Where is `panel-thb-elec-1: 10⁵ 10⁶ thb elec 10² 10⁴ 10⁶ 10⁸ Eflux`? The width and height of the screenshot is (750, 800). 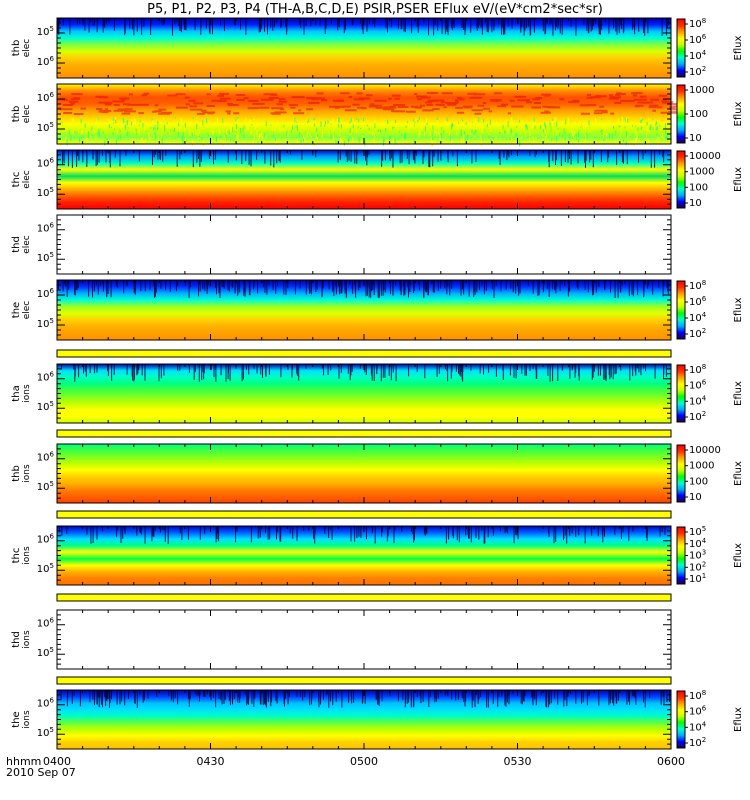 panel-thb-elec-1: 10⁵ 10⁶ thb elec 10² 10⁴ 10⁶ 10⁸ Eflux is located at coordinates (377, 48).